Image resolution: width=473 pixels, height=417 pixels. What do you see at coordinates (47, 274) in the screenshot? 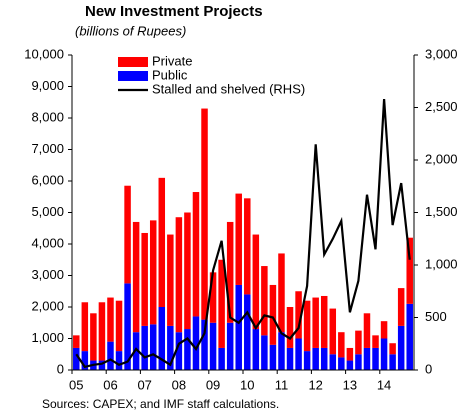
I see `y-tick-label: 3,000` at bounding box center [47, 274].